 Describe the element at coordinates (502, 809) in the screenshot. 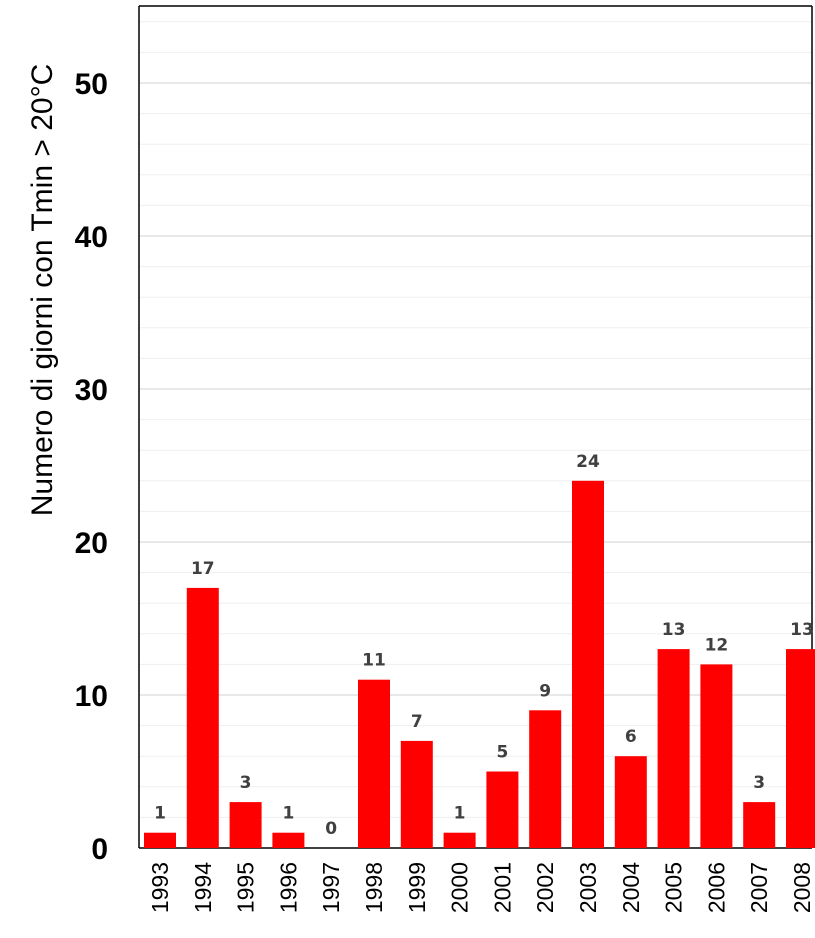

I see `bar-2001` at that location.